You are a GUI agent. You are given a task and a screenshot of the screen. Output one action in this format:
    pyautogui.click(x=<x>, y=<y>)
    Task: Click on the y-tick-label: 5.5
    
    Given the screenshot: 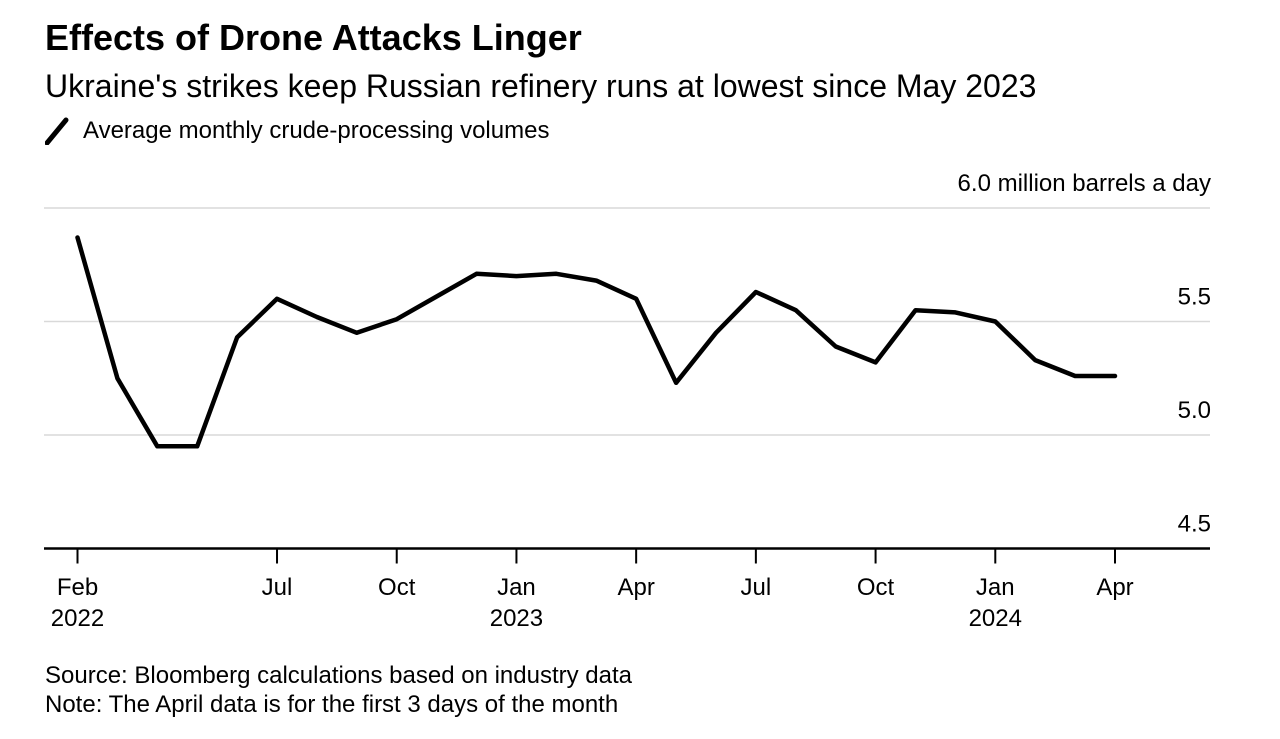 What is the action you would take?
    pyautogui.click(x=1194, y=297)
    